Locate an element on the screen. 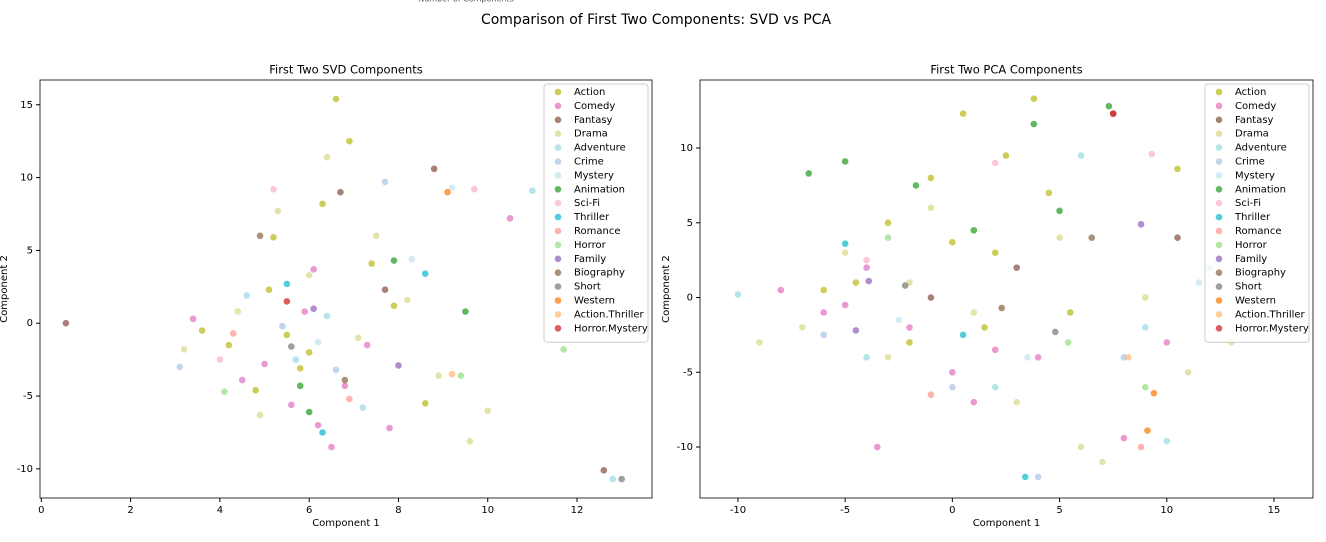 This screenshot has width=1326, height=542. legend-label: Biography is located at coordinates (599, 273).